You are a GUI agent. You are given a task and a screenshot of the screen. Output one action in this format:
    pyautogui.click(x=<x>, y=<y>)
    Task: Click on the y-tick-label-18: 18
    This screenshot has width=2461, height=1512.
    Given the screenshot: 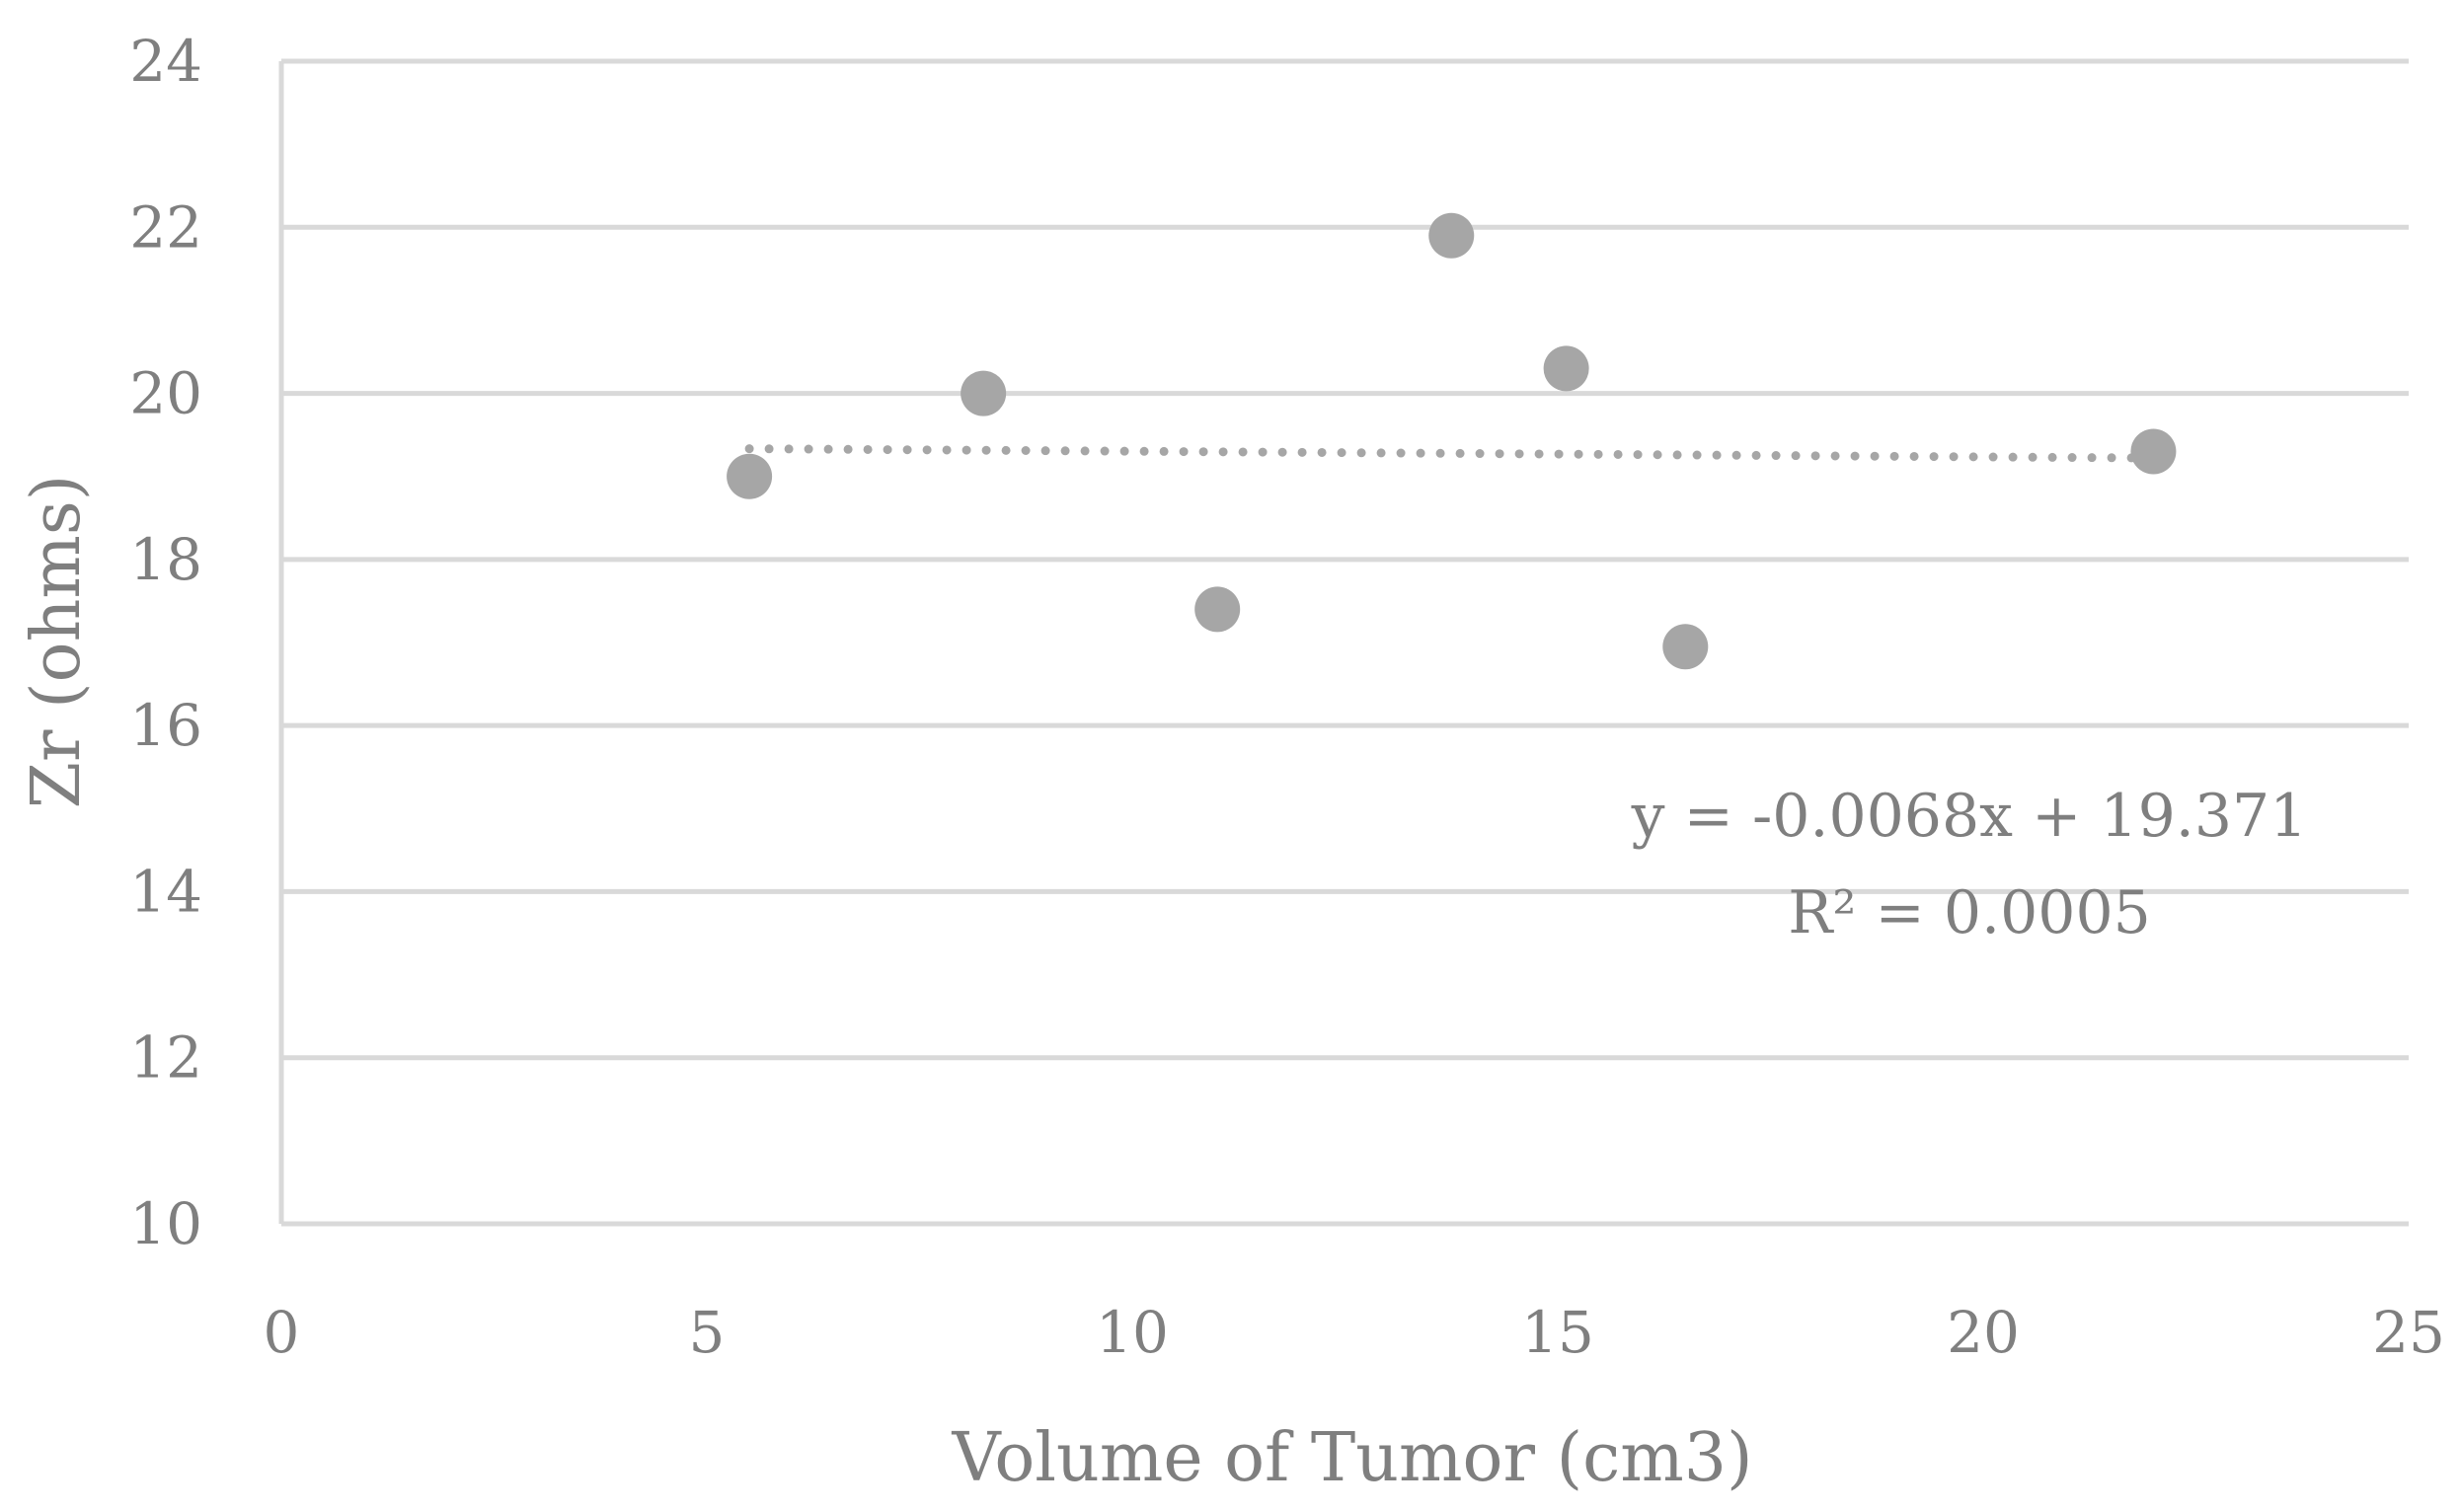 What is the action you would take?
    pyautogui.click(x=165, y=559)
    